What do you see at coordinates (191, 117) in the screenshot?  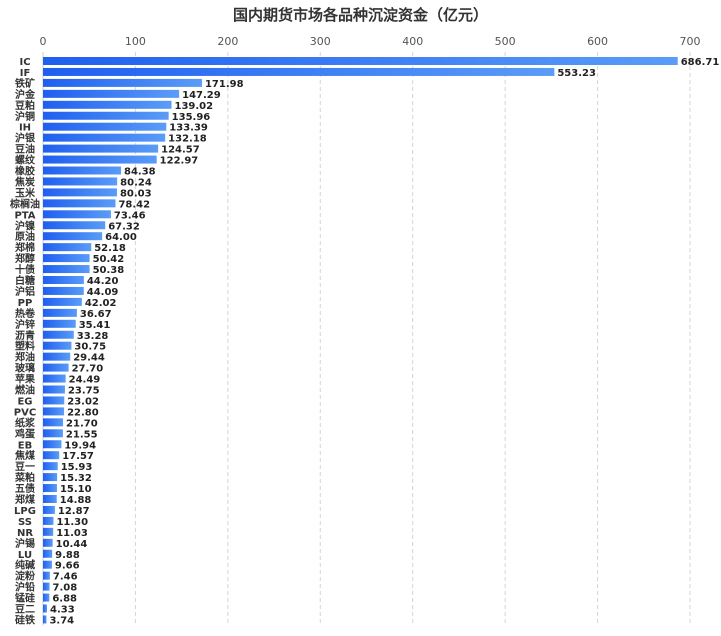 I see `data-label: 135.96` at bounding box center [191, 117].